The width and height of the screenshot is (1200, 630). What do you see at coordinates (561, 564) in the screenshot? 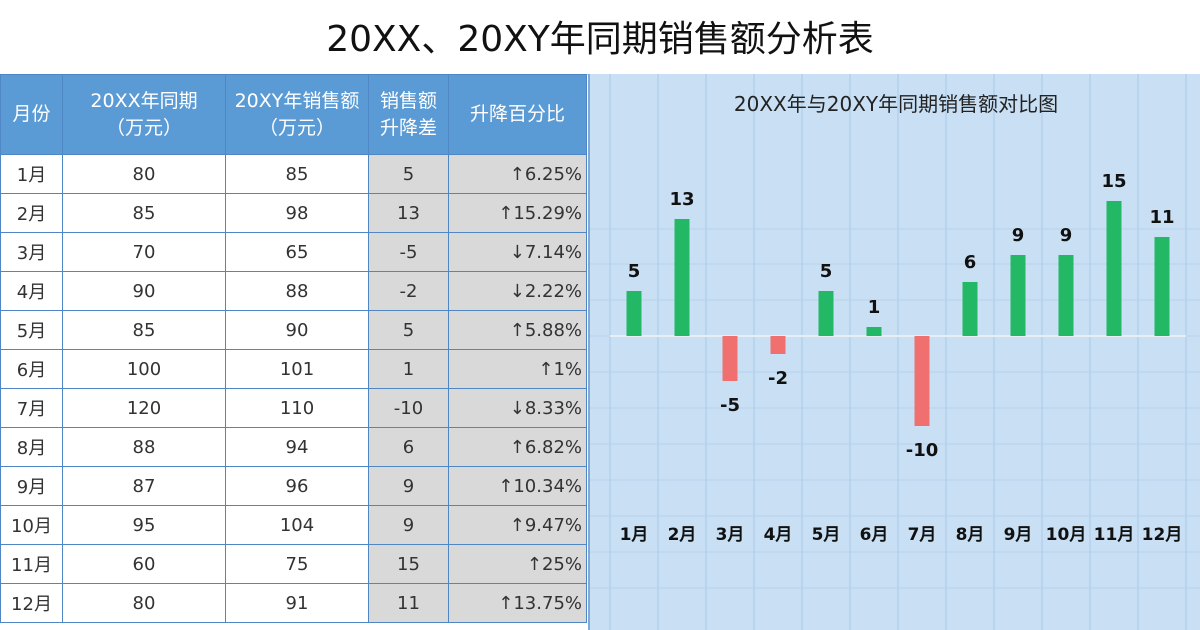
I see `pct-value: 25%` at bounding box center [561, 564].